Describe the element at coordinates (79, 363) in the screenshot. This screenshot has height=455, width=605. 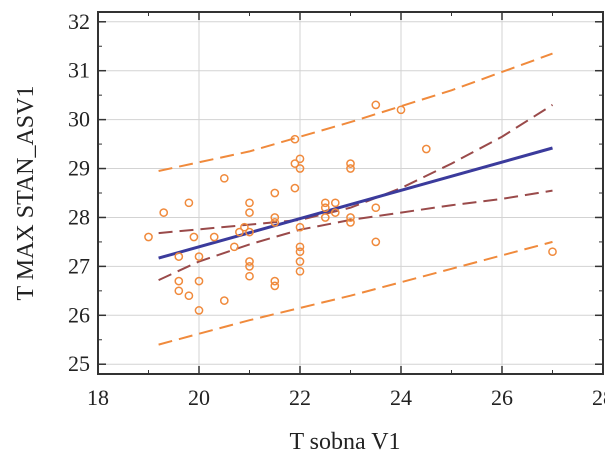
I see `y-tick-label: 25` at that location.